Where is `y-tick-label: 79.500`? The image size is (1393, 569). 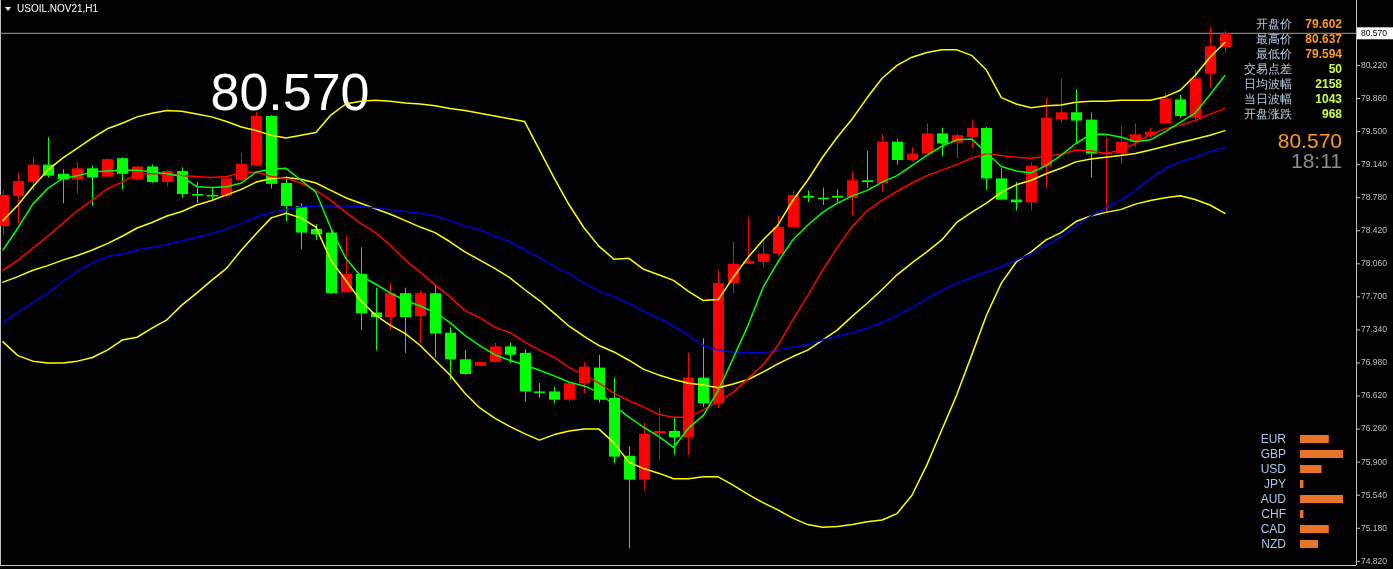 y-tick-label: 79.500 is located at coordinates (1375, 130).